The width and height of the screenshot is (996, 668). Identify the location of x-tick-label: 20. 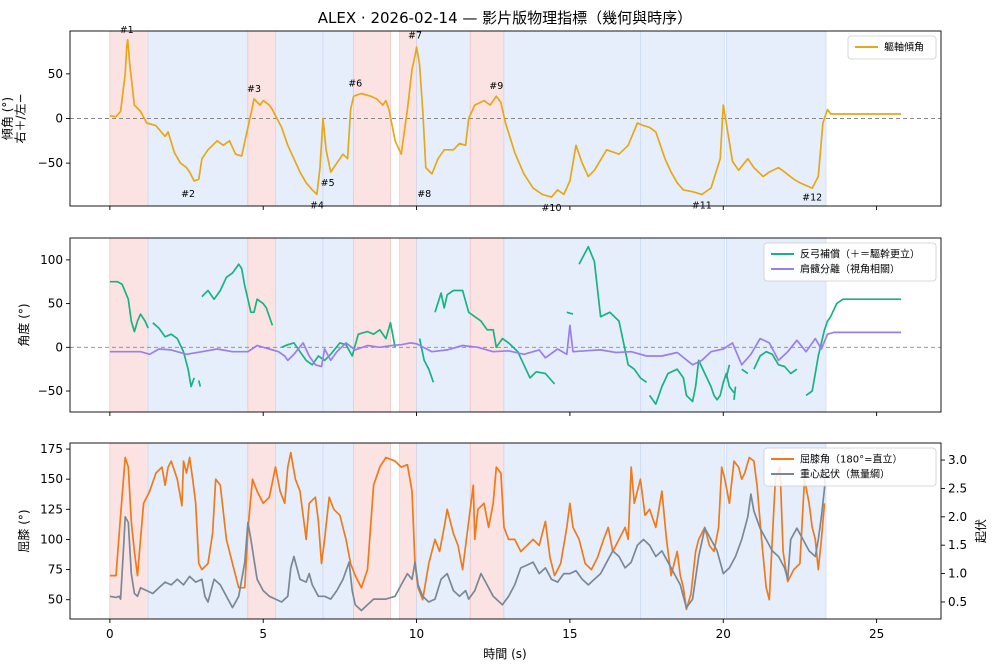
(723, 634).